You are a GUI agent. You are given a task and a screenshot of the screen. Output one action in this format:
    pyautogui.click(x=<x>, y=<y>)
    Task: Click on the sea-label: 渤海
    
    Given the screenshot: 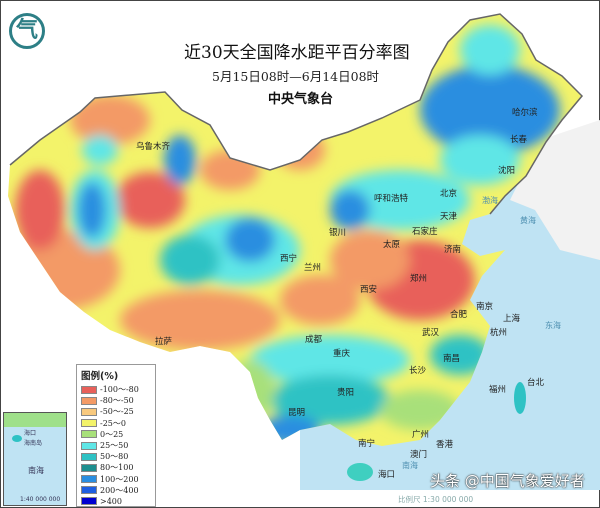 What is the action you would take?
    pyautogui.click(x=490, y=200)
    